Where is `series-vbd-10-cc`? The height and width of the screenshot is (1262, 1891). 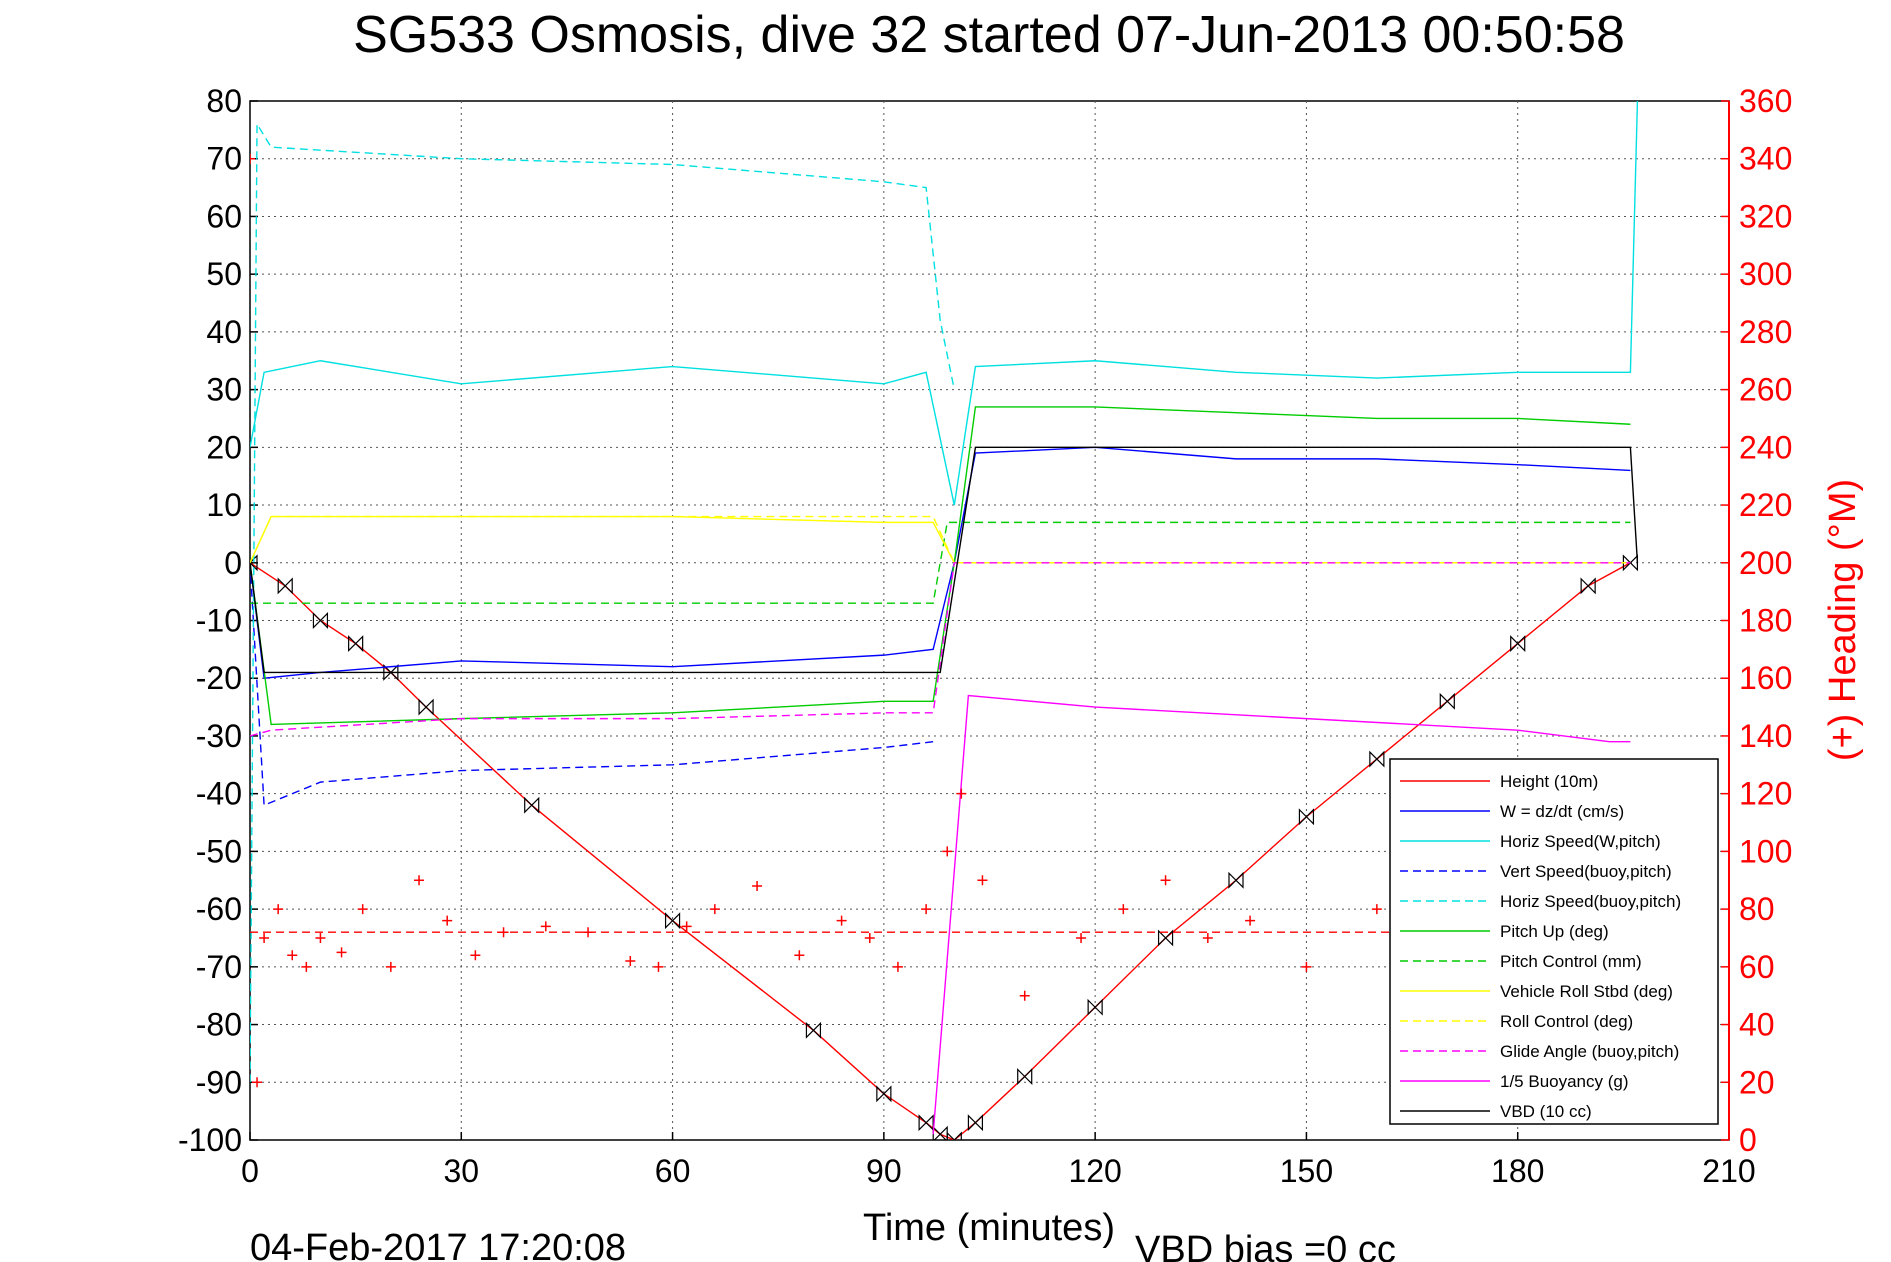
series-vbd-10-cc is located at coordinates (944, 560).